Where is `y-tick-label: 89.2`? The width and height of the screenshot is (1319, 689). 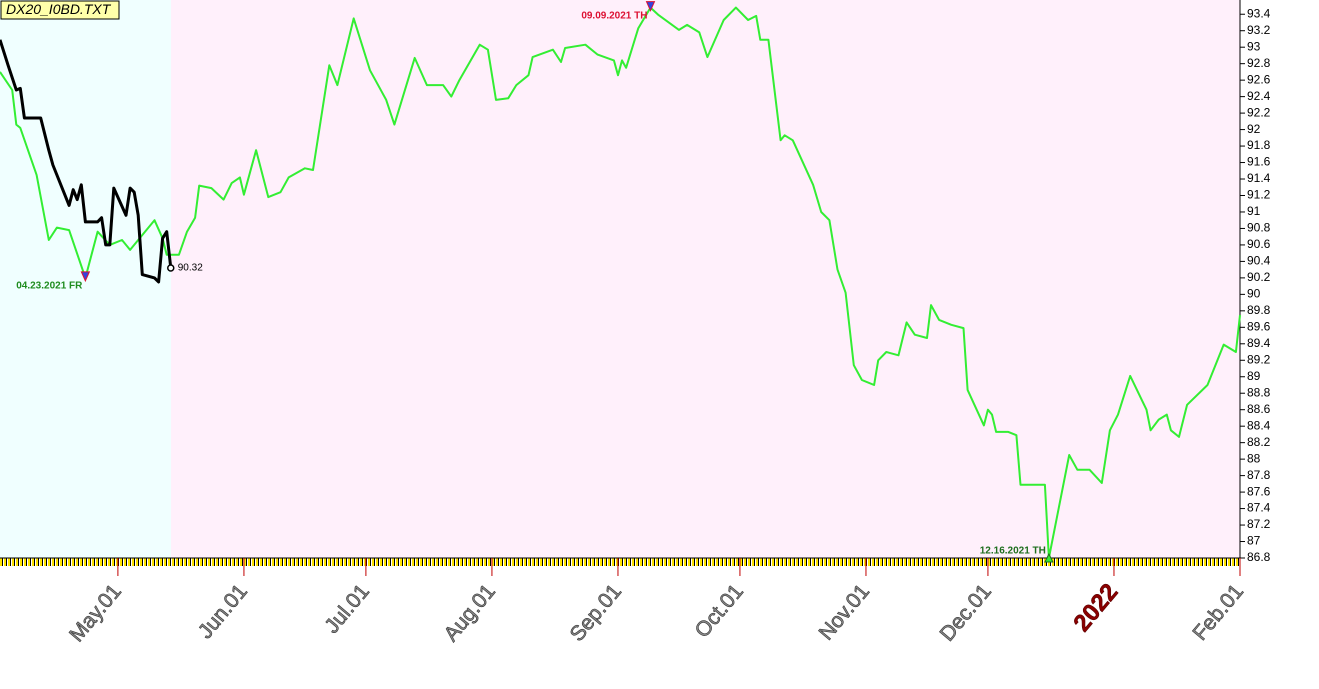
y-tick-label: 89.2 is located at coordinates (1259, 359).